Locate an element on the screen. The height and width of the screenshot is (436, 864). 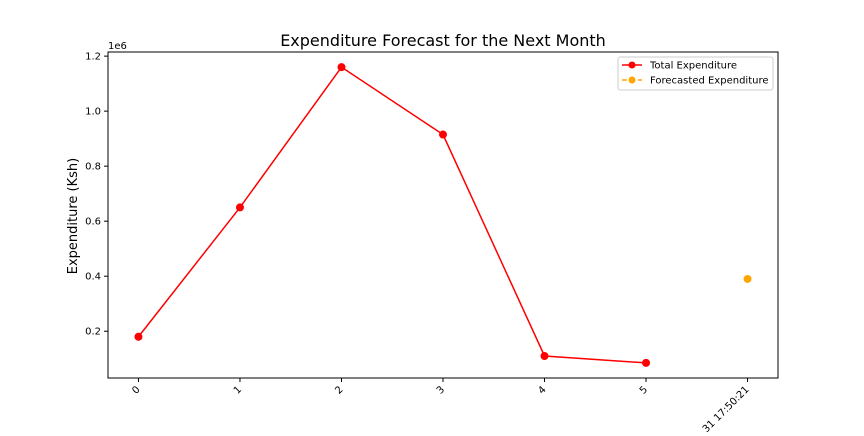
x-tick-label: 4 is located at coordinates (542, 390).